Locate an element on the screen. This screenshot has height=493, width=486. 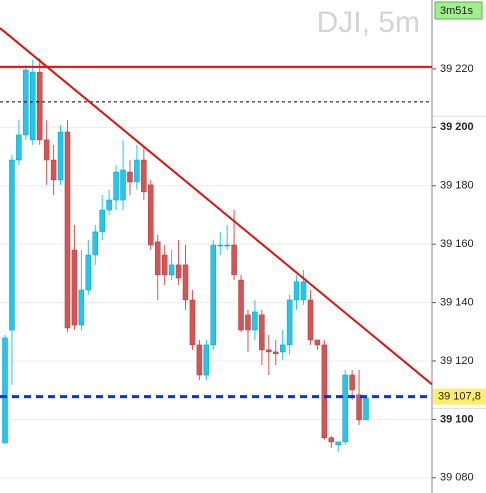
watermark: DJI, 5m is located at coordinates (368, 22).